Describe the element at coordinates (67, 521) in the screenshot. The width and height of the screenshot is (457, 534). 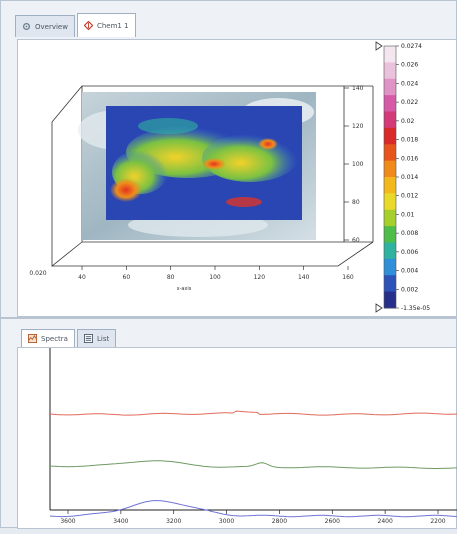
I see `spectra-tick-label: 3600` at that location.